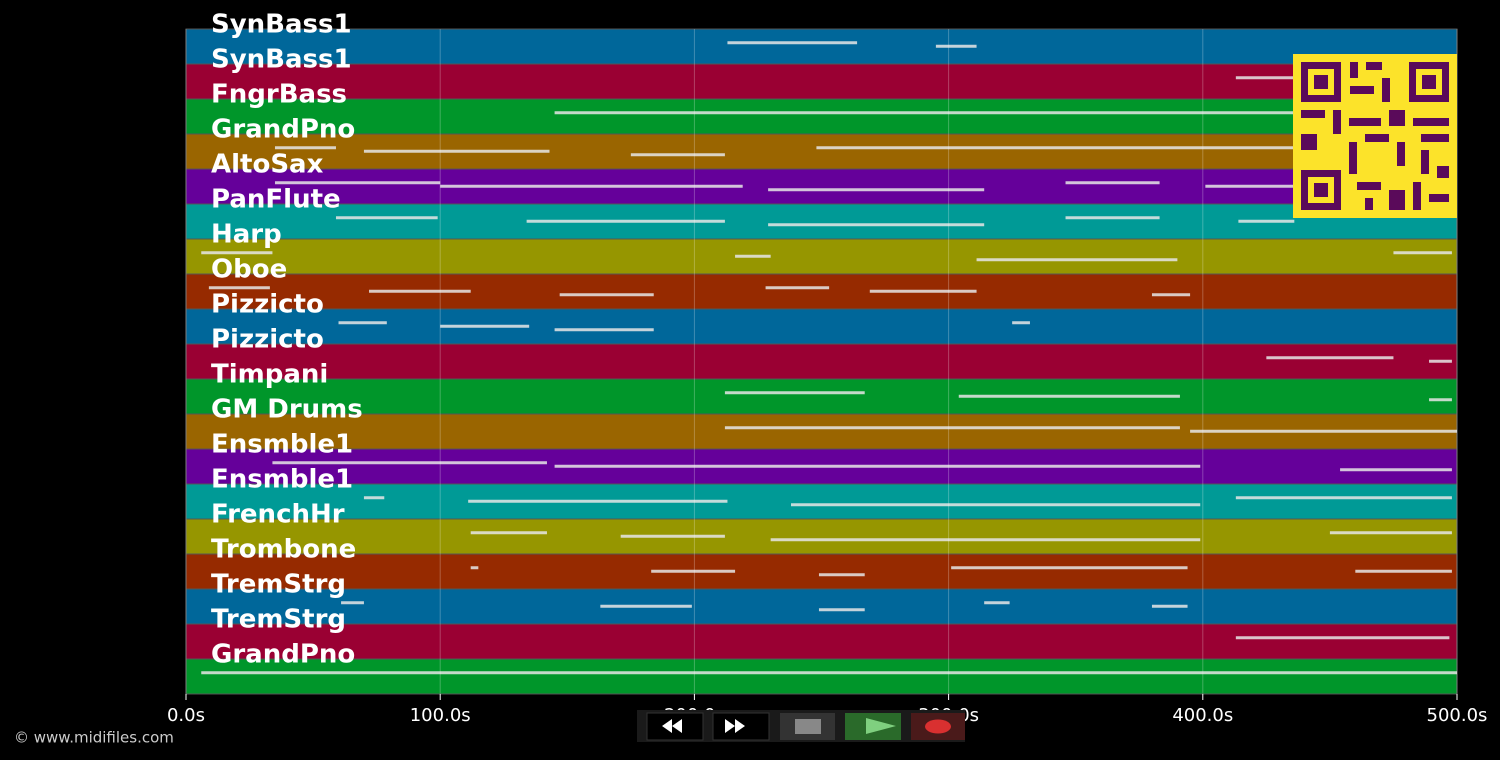  Describe the element at coordinates (249, 270) in the screenshot. I see `track-name: Oboe` at that location.